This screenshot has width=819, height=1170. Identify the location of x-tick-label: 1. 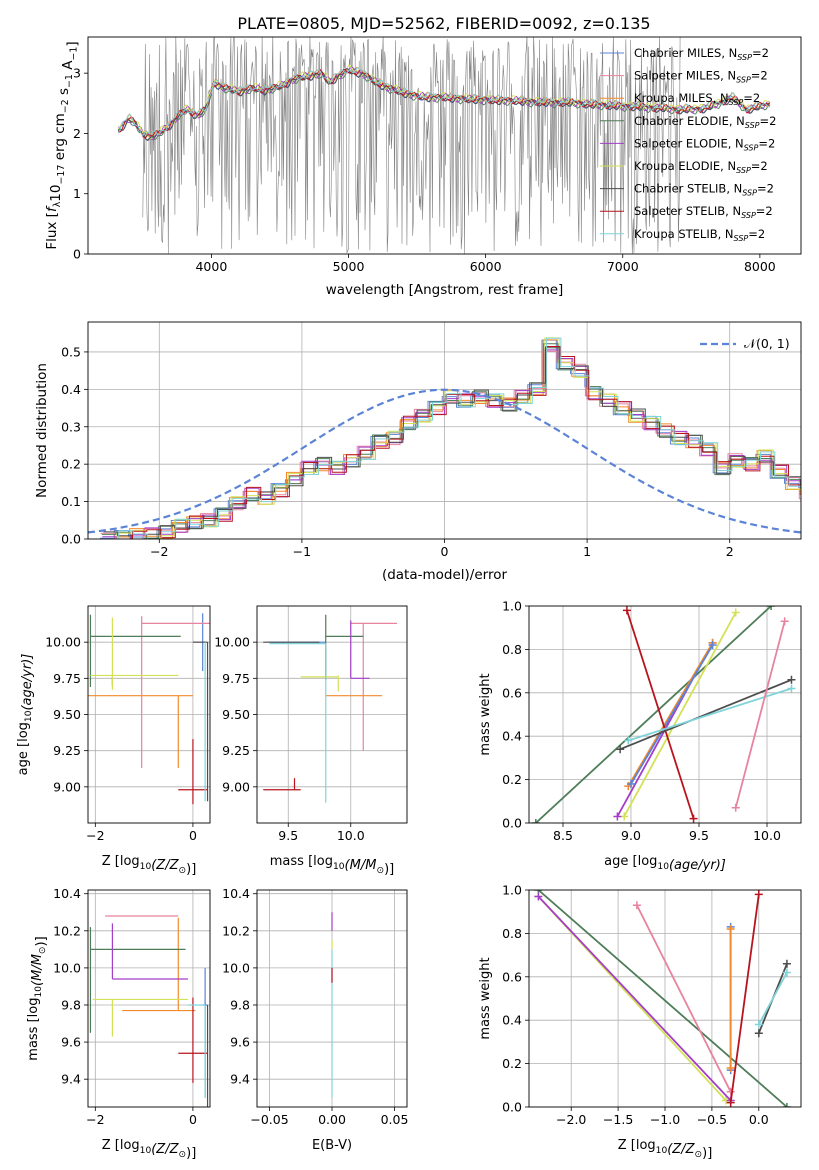
(587, 551).